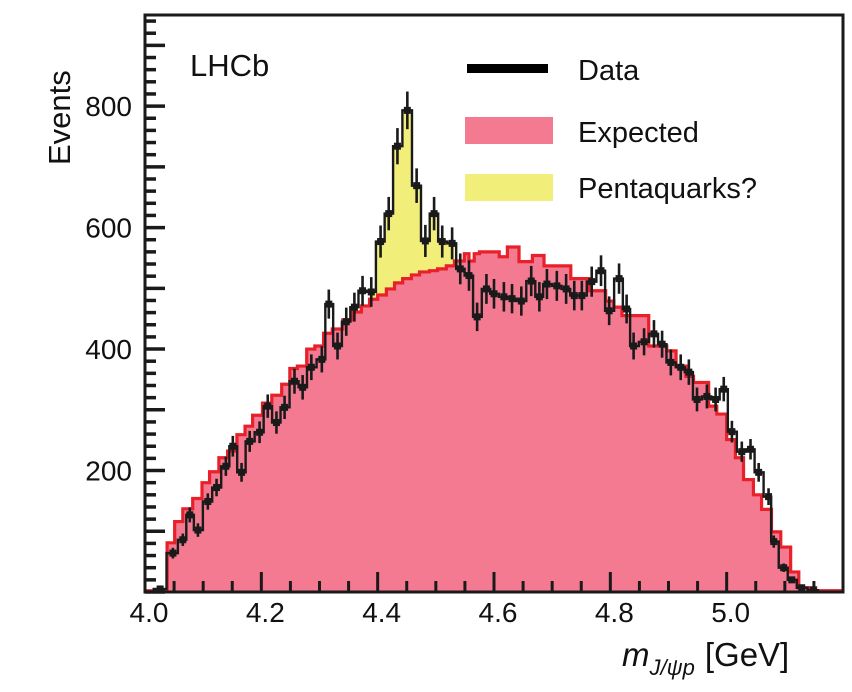  I want to click on y-tick-label: 600, so click(108, 228).